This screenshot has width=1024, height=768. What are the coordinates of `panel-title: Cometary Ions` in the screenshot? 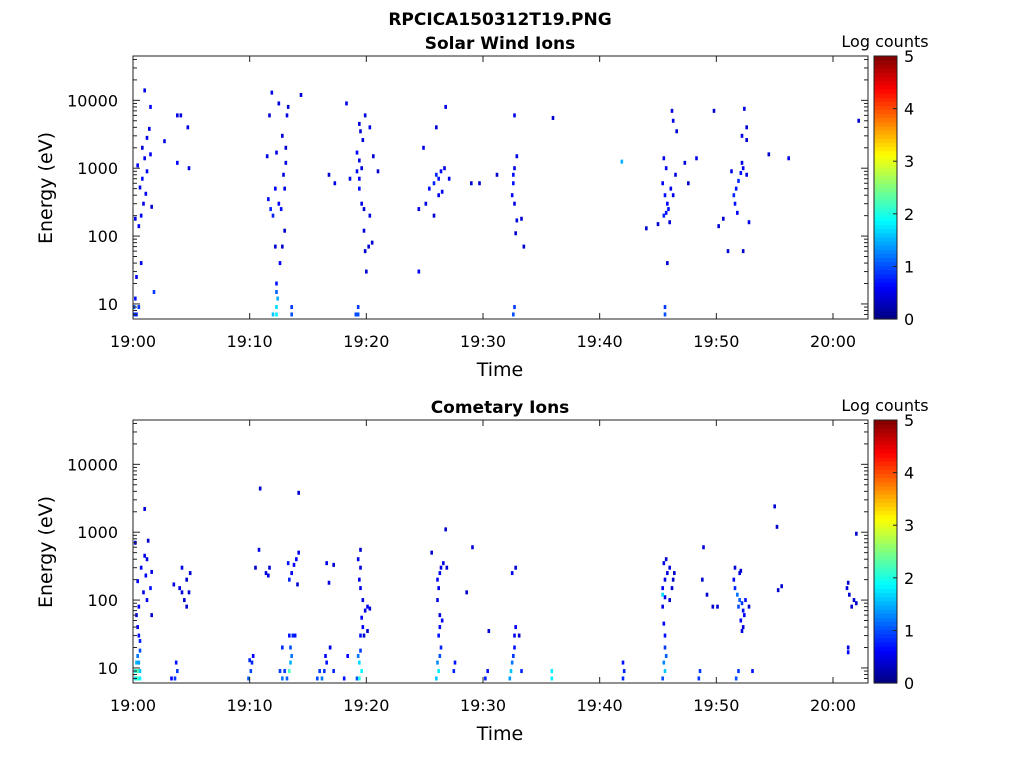 It's located at (500, 408).